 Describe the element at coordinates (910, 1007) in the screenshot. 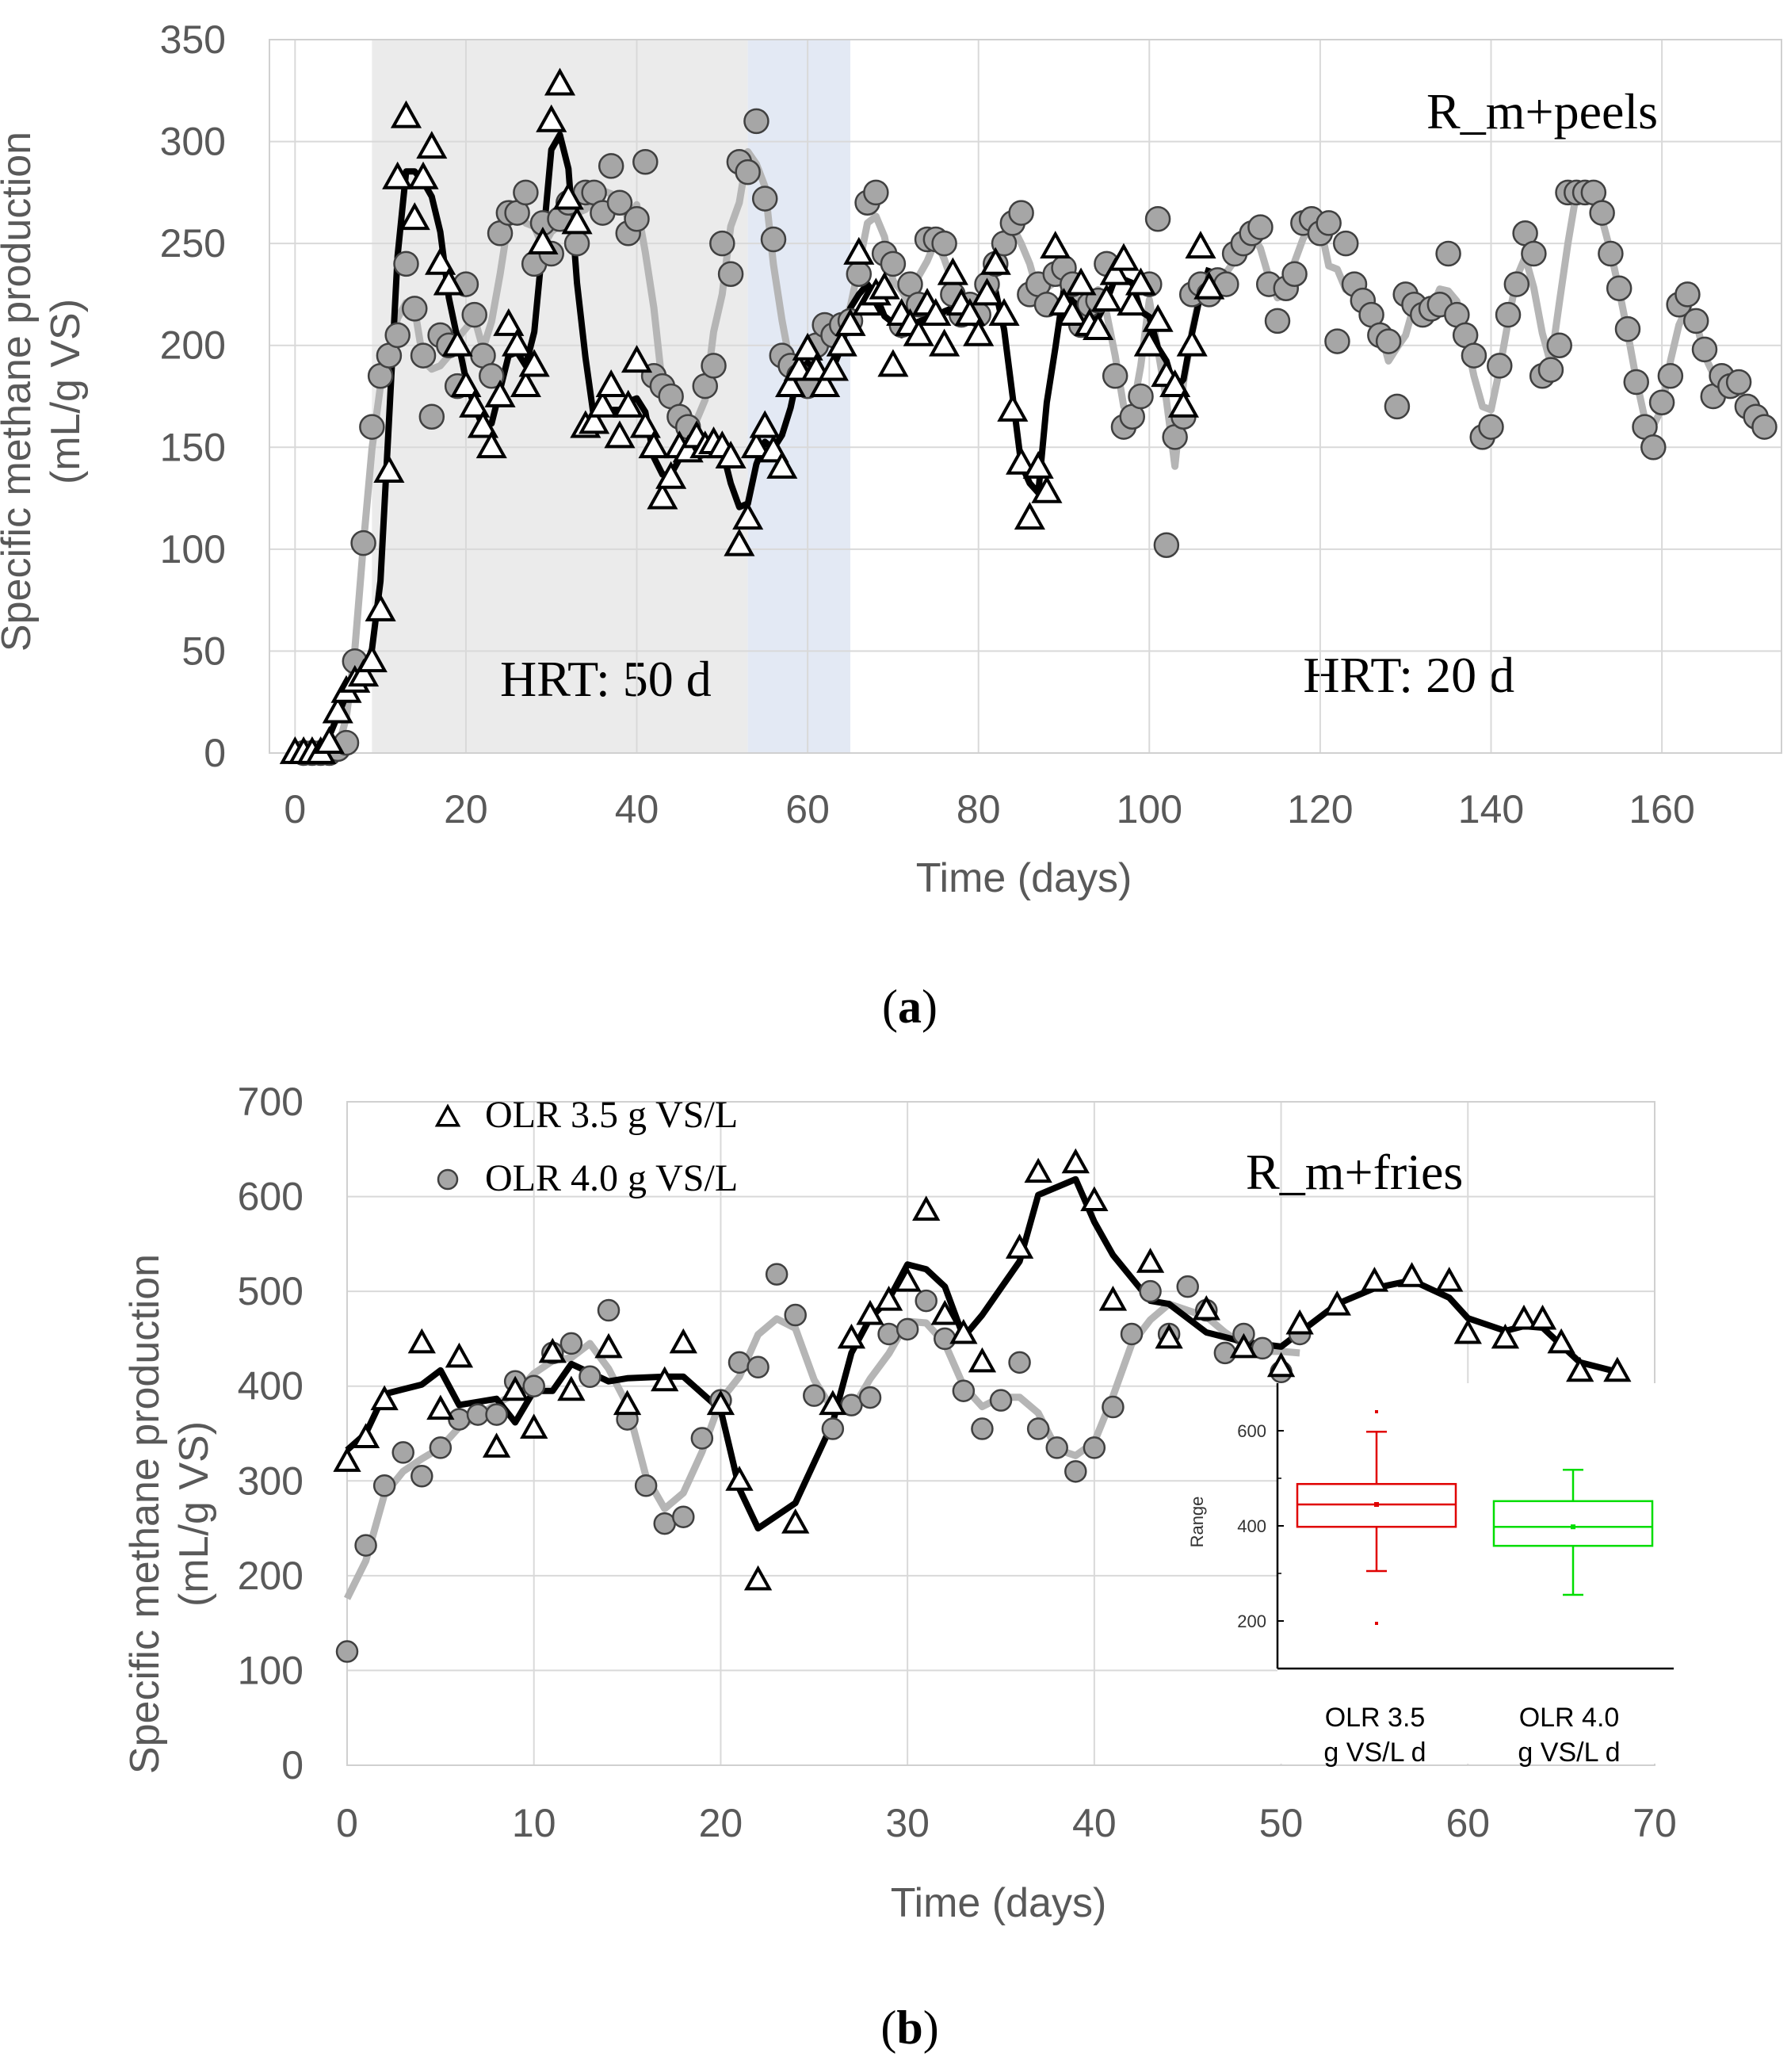

I see `a-caption: (a)` at that location.